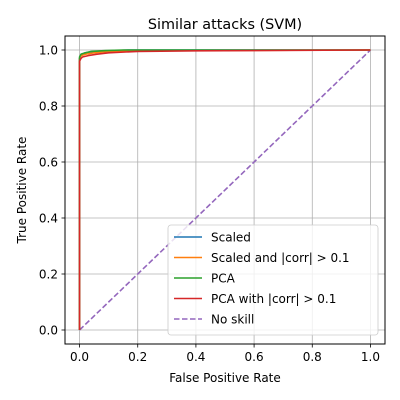 This screenshot has width=400, height=400. Describe the element at coordinates (232, 319) in the screenshot. I see `legend-label-4: No skill` at that location.